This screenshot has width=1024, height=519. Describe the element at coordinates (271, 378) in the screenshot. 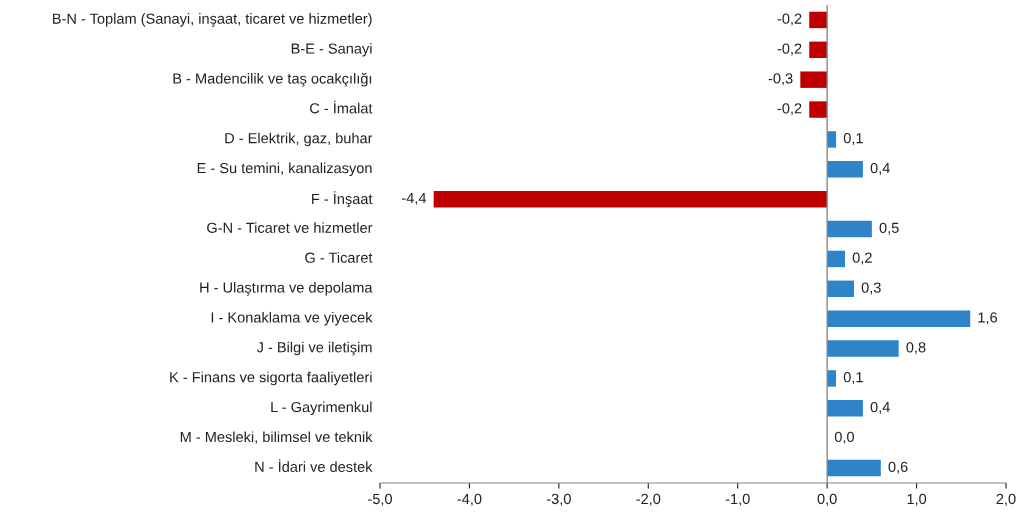

I see `y-tick-label: K - Finans ve sigorta faaliyetleri` at that location.